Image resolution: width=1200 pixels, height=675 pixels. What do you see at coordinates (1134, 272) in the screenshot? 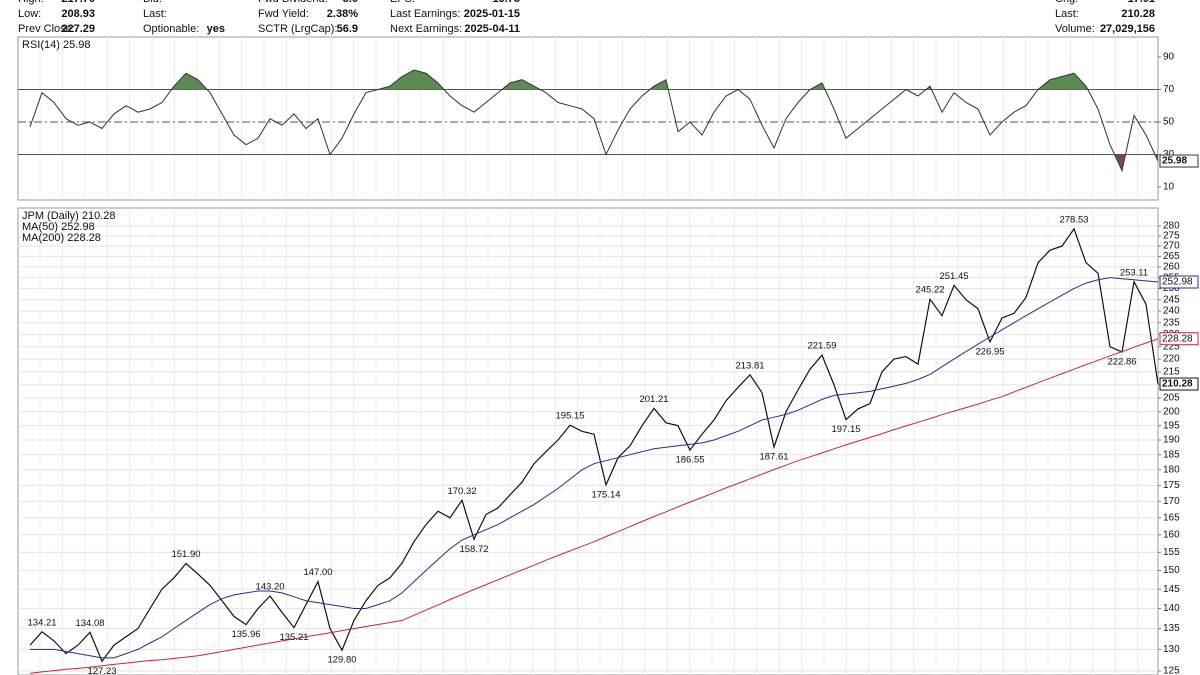
I see `annotation: 253.11` at bounding box center [1134, 272].